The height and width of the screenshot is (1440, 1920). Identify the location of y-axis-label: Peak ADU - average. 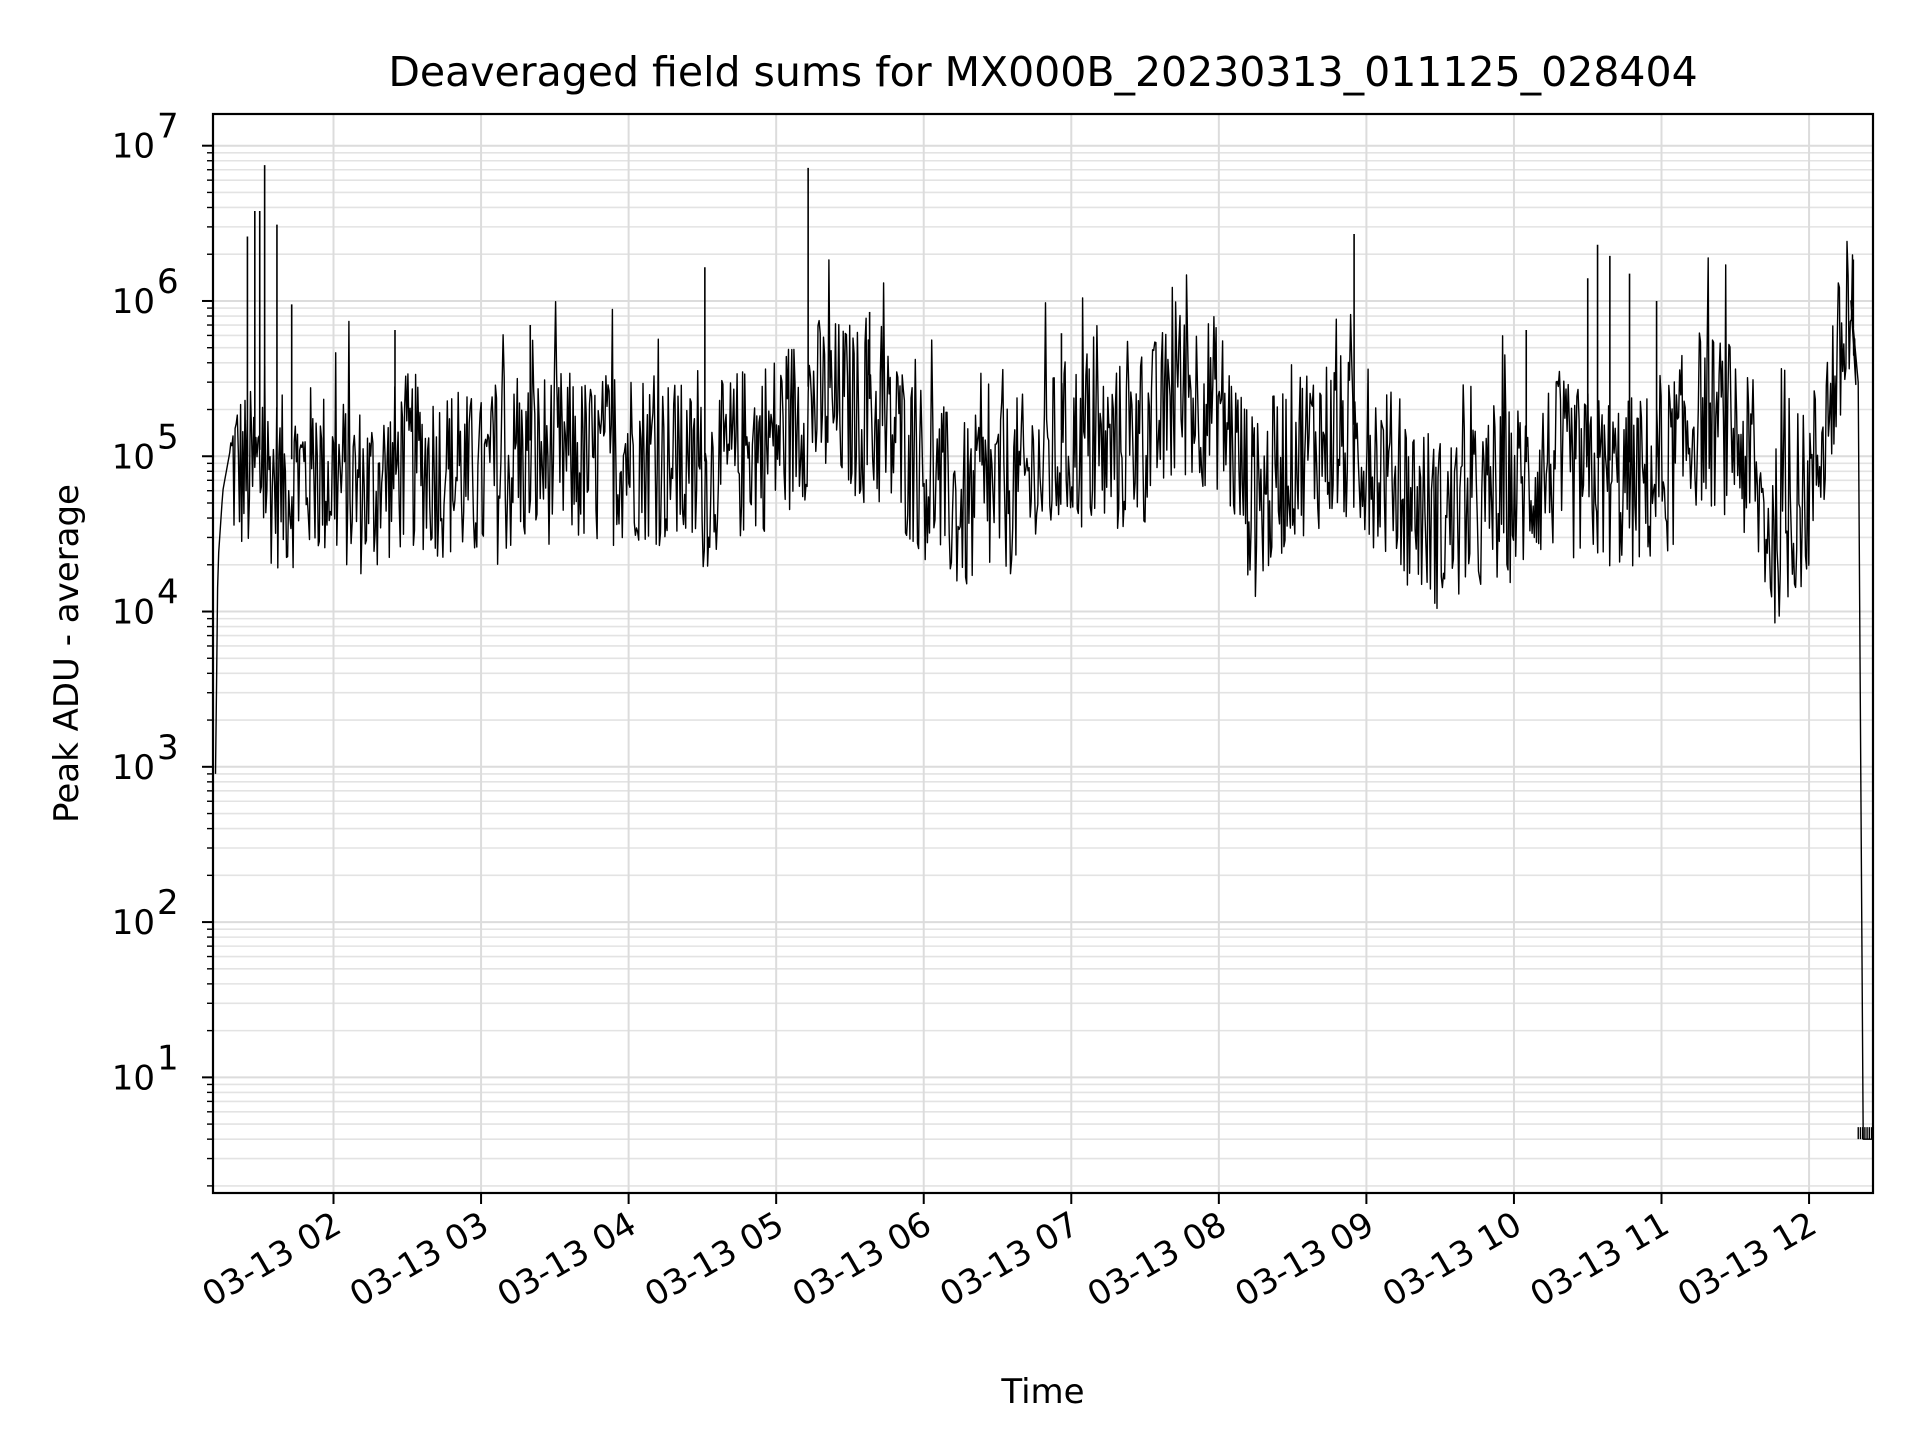
(67, 653).